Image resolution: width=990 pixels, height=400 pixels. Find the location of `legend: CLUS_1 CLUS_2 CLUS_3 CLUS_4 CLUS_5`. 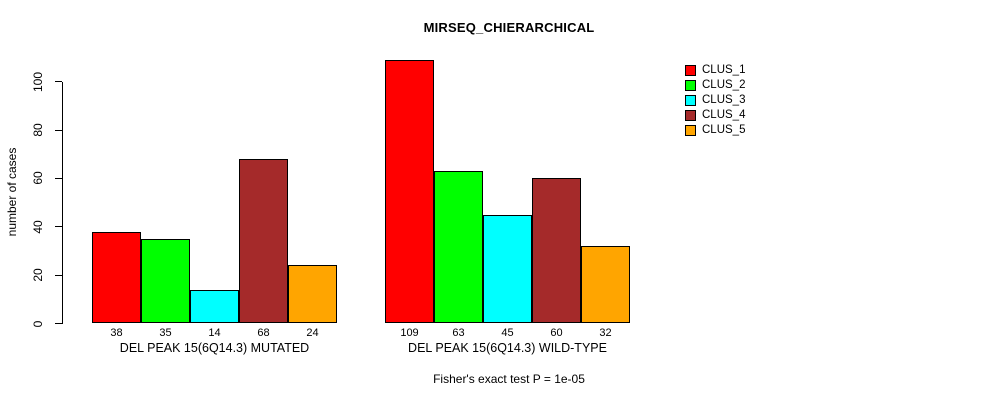

legend: CLUS_1 CLUS_2 CLUS_3 CLUS_4 CLUS_5 is located at coordinates (715, 100).